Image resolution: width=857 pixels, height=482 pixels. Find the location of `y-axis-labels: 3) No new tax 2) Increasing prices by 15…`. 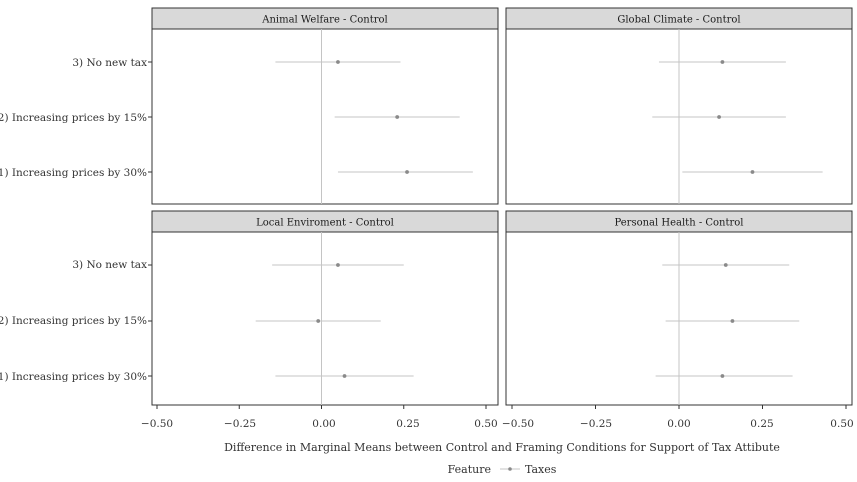

y-axis-labels: 3) No new tax 2) Increasing prices by 15… is located at coordinates (73, 220).